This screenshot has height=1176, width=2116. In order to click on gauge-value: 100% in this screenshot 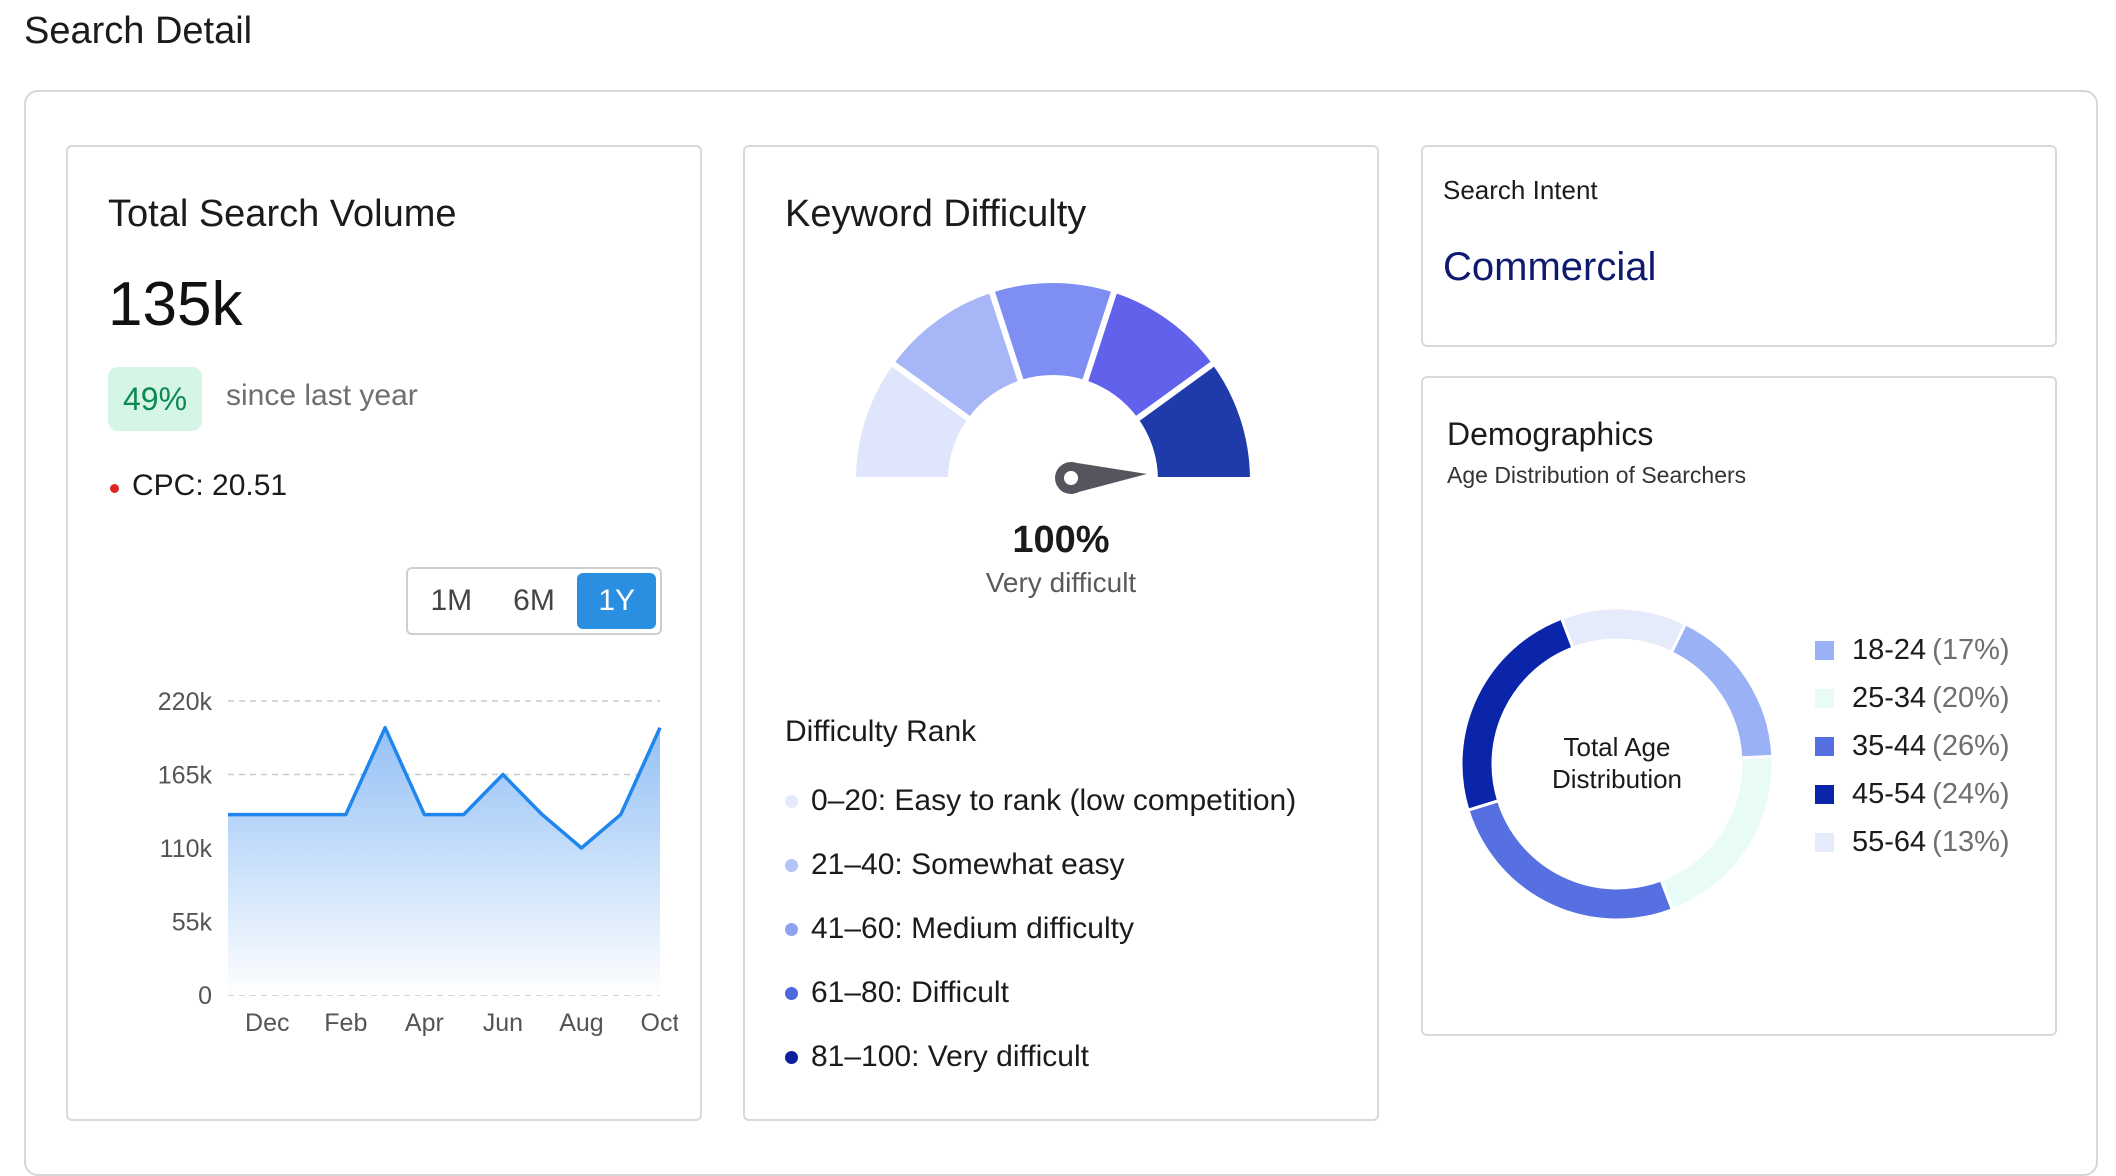, I will do `click(1061, 540)`.